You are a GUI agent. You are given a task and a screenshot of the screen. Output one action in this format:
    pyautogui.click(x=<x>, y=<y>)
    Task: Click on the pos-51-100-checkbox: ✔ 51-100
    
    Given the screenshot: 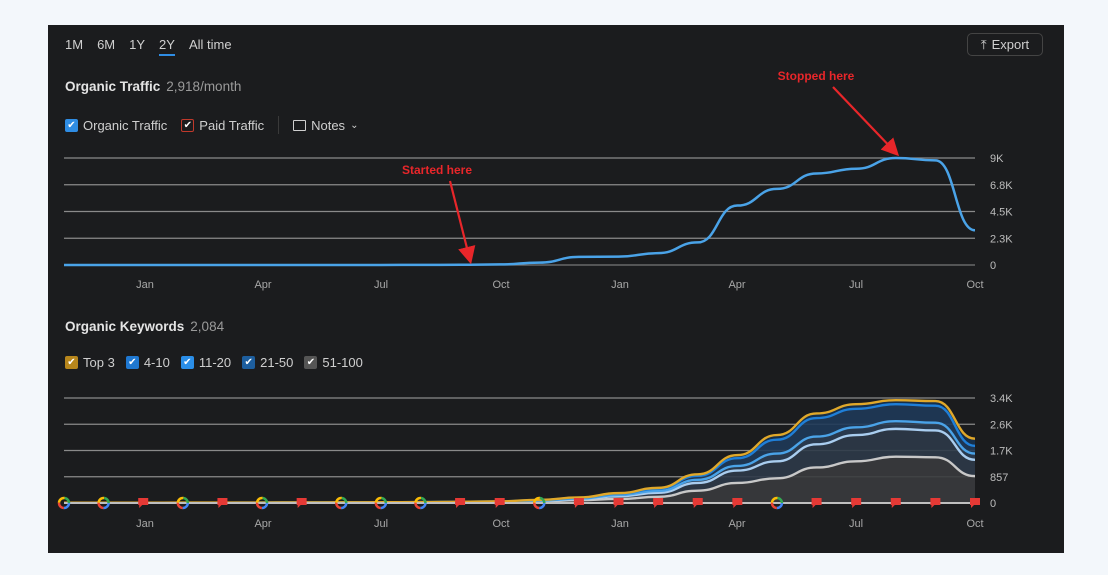 What is the action you would take?
    pyautogui.click(x=333, y=362)
    